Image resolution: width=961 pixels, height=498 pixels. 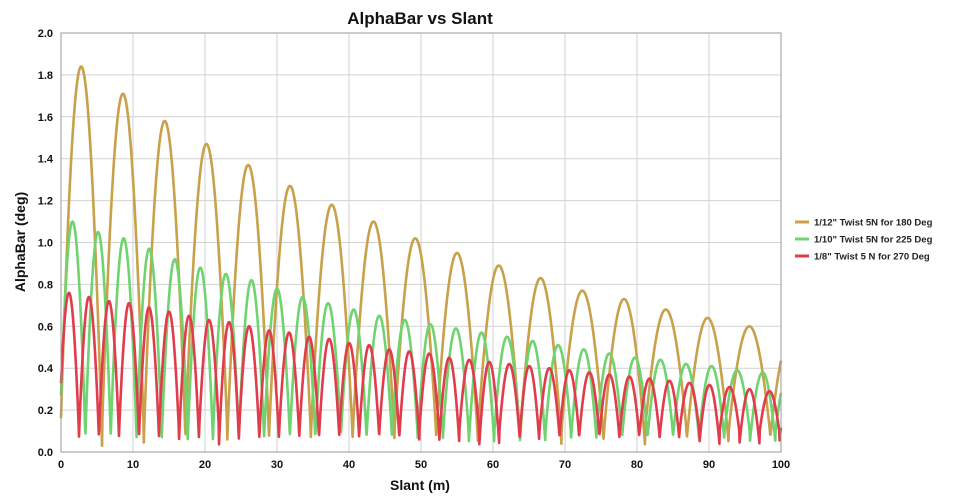 I want to click on x-tick-label: 30, so click(x=277, y=465).